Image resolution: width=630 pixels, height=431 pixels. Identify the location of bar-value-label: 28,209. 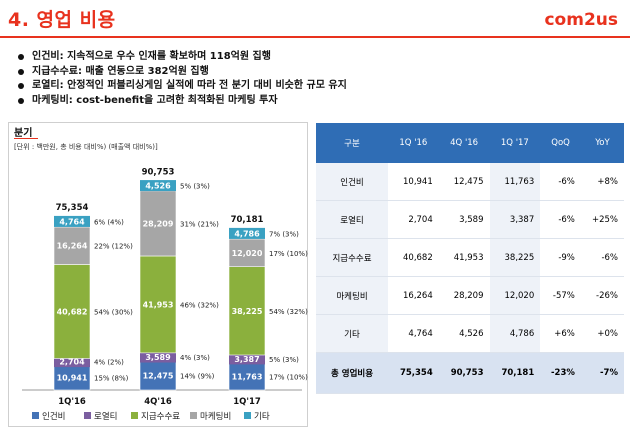
(158, 223).